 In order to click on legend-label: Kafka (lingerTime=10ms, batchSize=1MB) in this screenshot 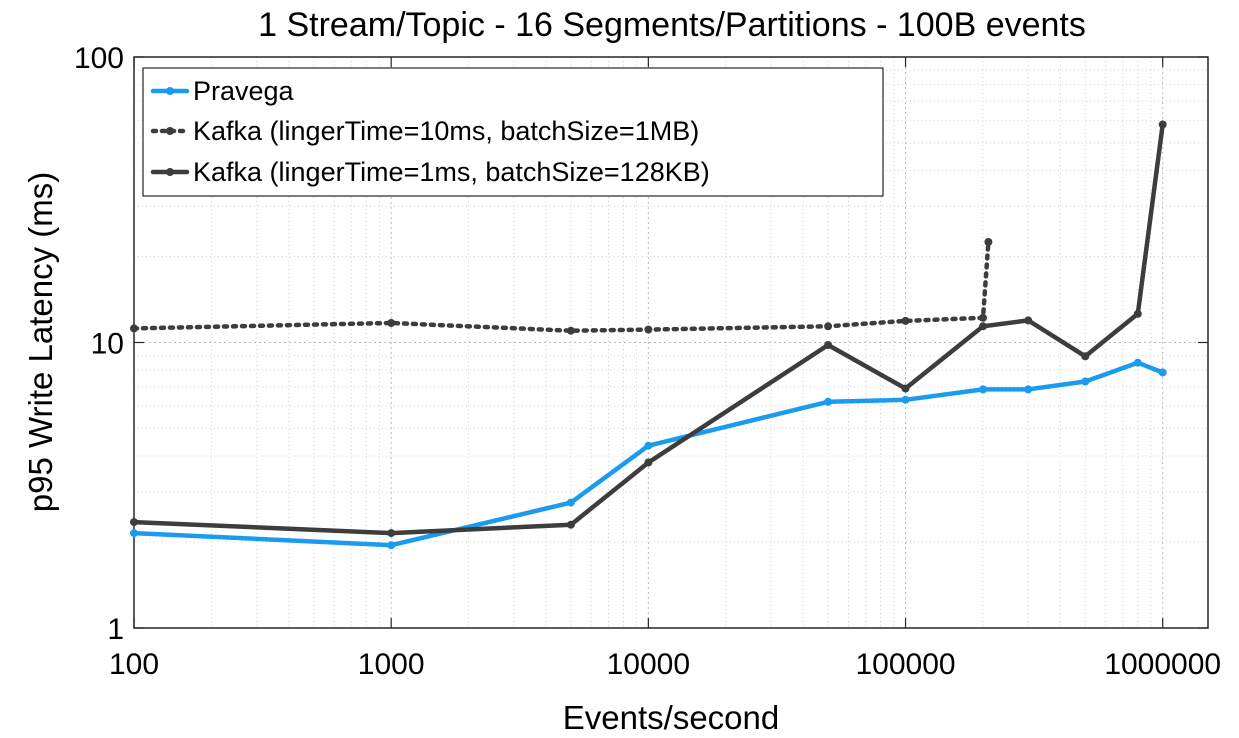, I will do `click(446, 131)`.